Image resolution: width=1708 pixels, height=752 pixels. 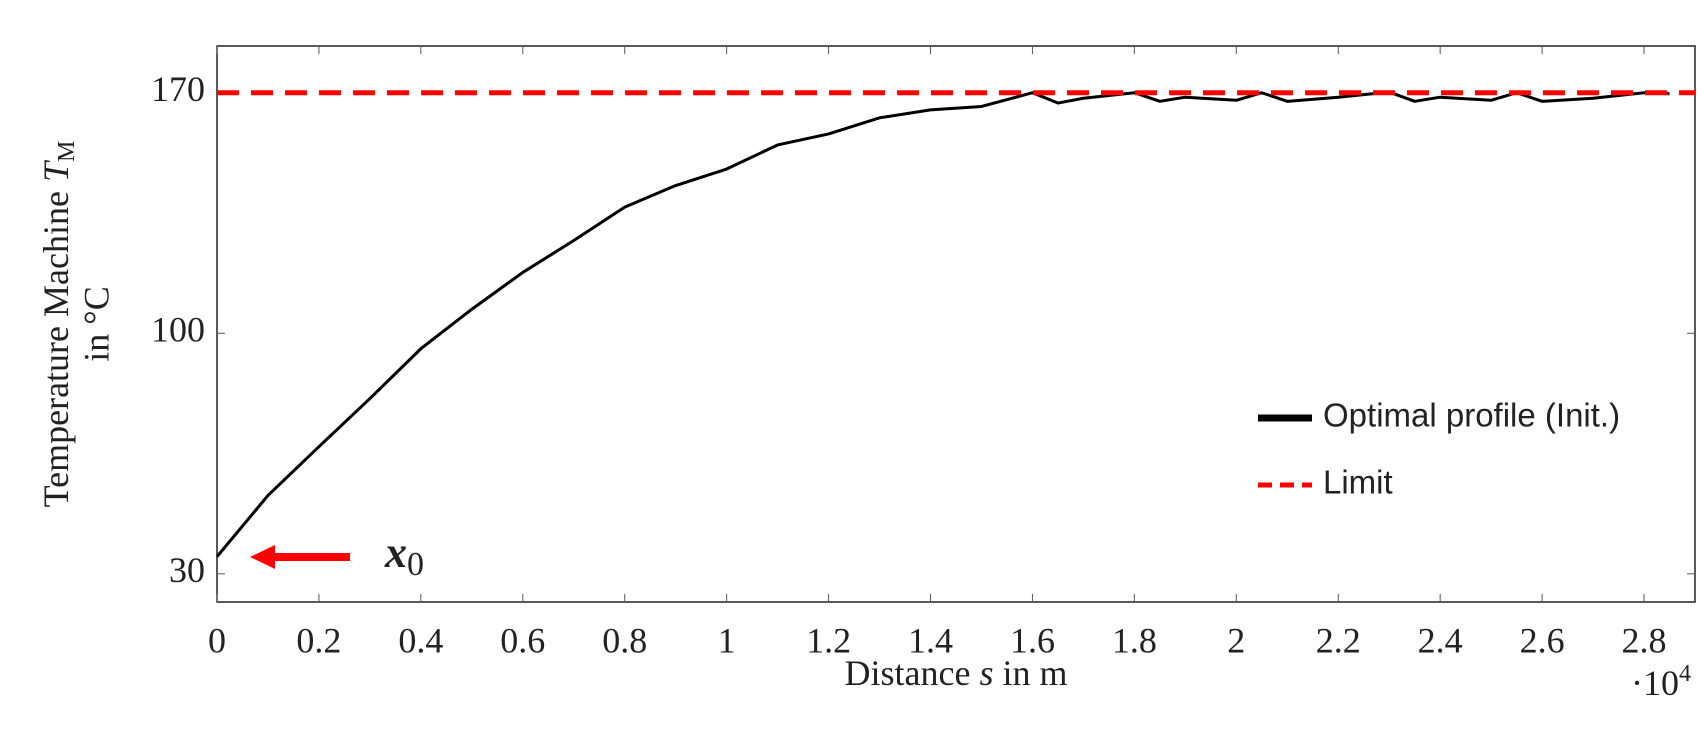 What do you see at coordinates (828, 640) in the screenshot?
I see `x-tick-label: 1.2` at bounding box center [828, 640].